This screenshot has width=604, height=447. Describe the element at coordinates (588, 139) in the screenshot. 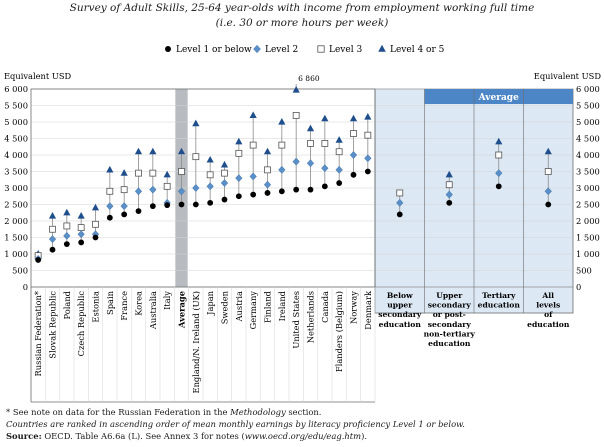

I see `y-tick-label-right: 4 500` at that location.